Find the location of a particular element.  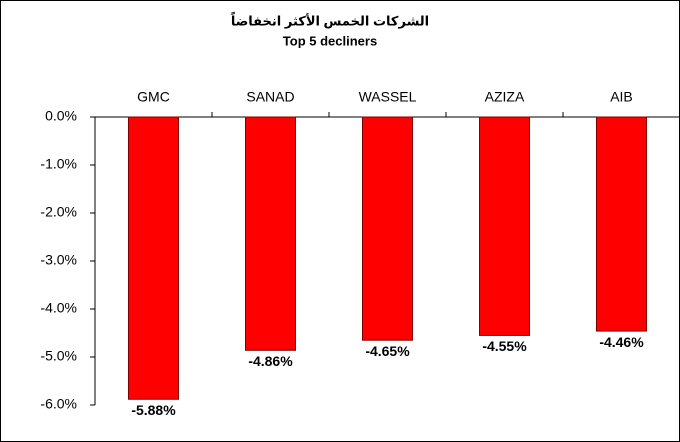

chart-subtitle: Top 5 decliners is located at coordinates (330, 40).